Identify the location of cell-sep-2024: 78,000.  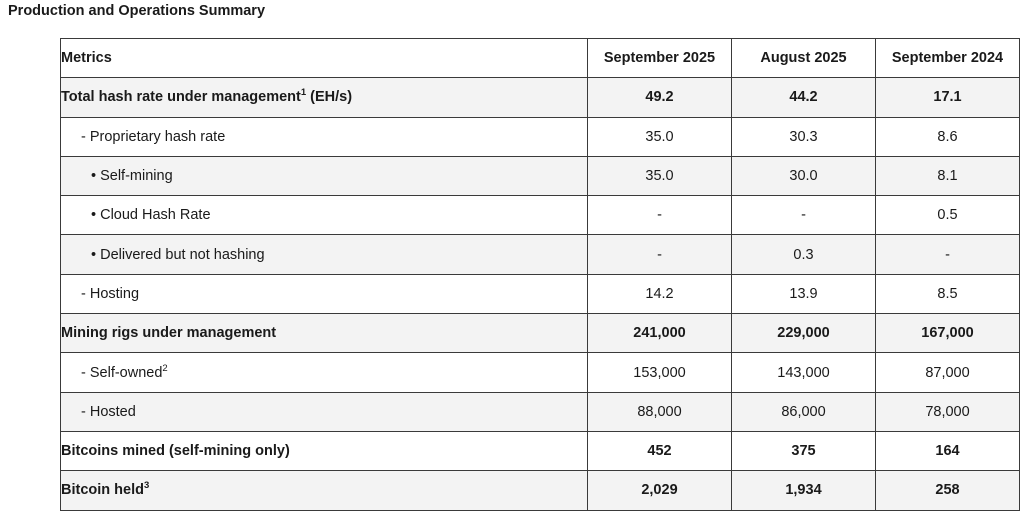
(947, 411).